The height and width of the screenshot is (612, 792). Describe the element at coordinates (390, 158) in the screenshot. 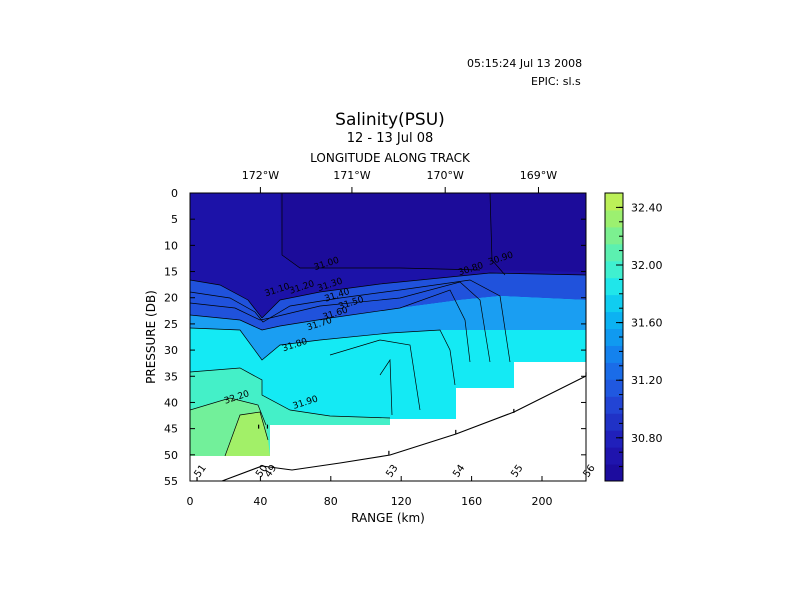

I see `top-axis-label: LONGITUDE ALONG TRACK` at that location.